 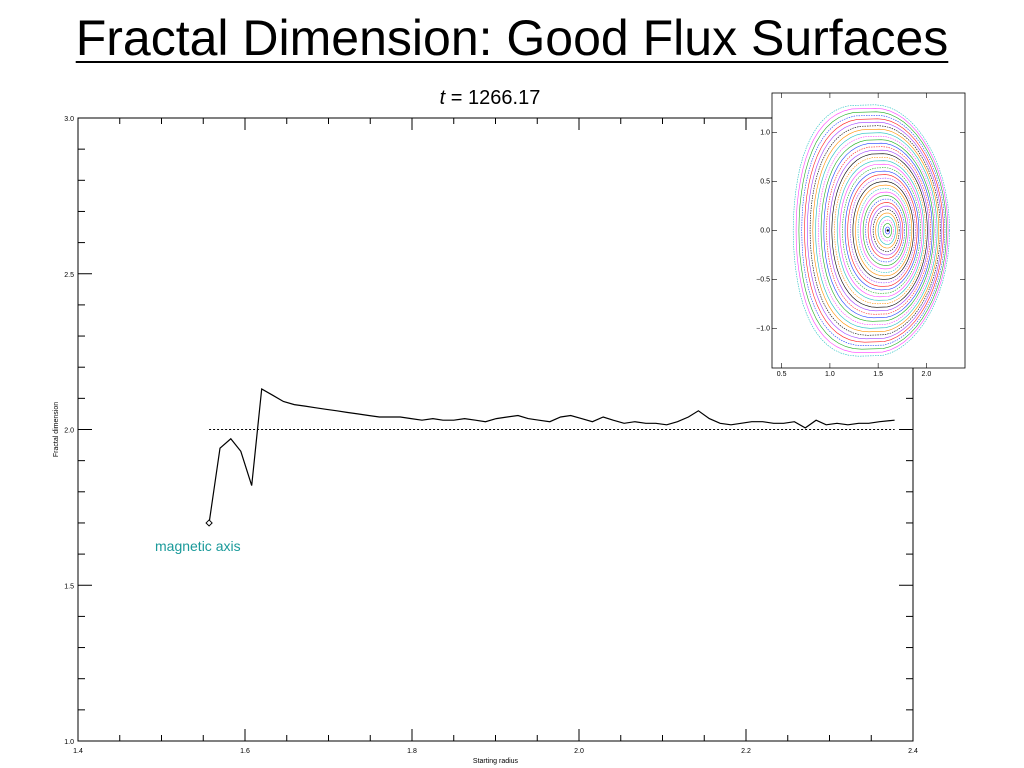 I want to click on inset-y-tick-label: 0.5, so click(x=765, y=181).